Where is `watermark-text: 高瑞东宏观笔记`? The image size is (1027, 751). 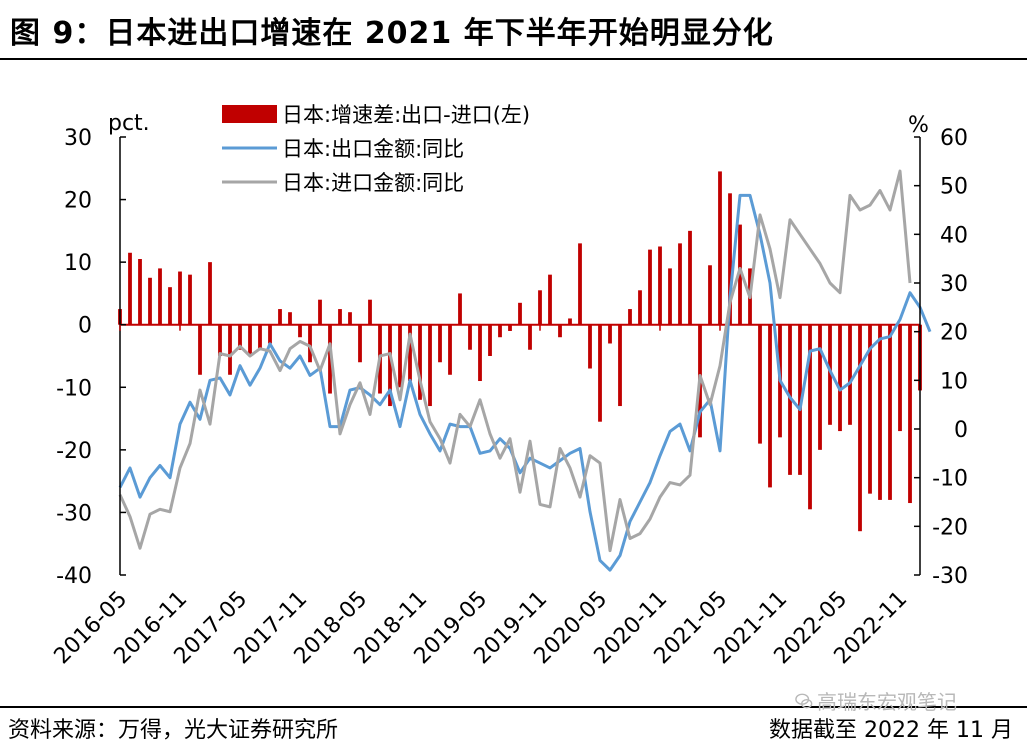
watermark-text: 高瑞东宏观笔记 is located at coordinates (887, 700).